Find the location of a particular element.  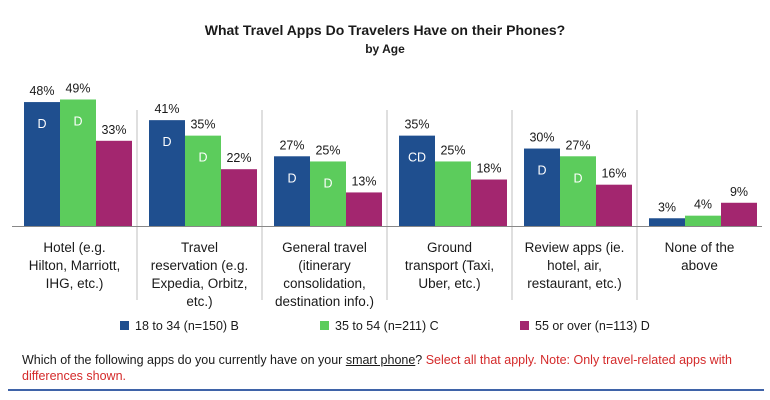

category-label: destination info.) is located at coordinates (324, 301).